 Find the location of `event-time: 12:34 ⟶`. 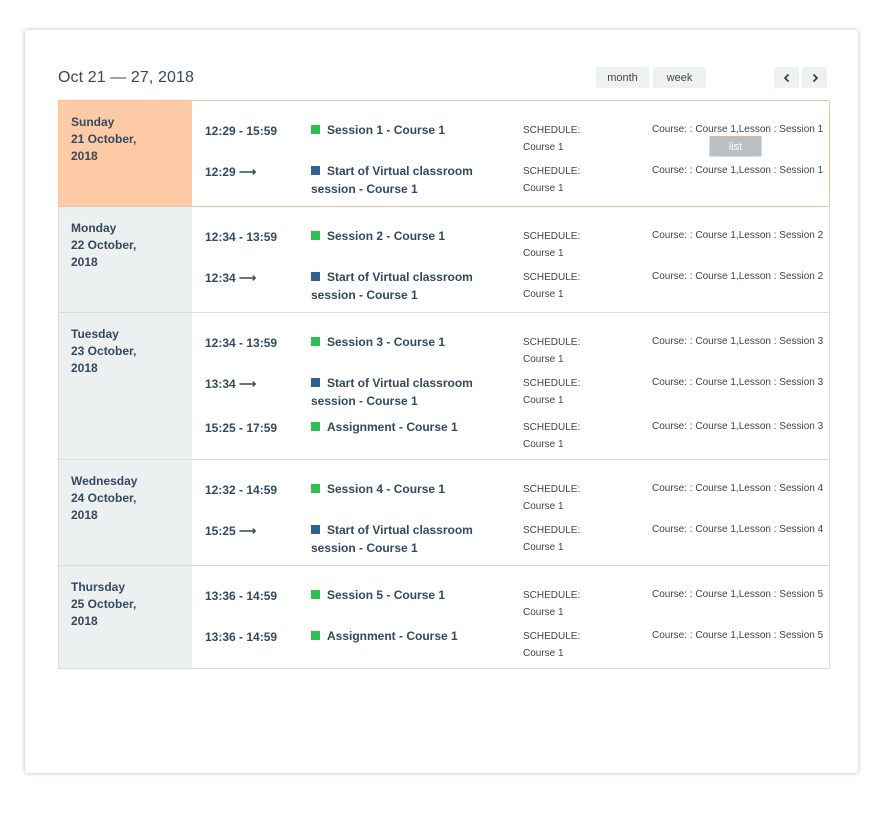

event-time: 12:34 ⟶ is located at coordinates (231, 278).